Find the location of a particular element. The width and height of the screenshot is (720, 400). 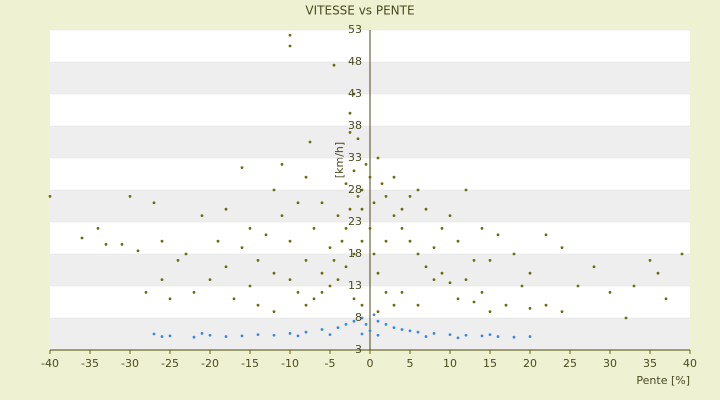

y-tick-label: 3 is located at coordinates (358, 349).